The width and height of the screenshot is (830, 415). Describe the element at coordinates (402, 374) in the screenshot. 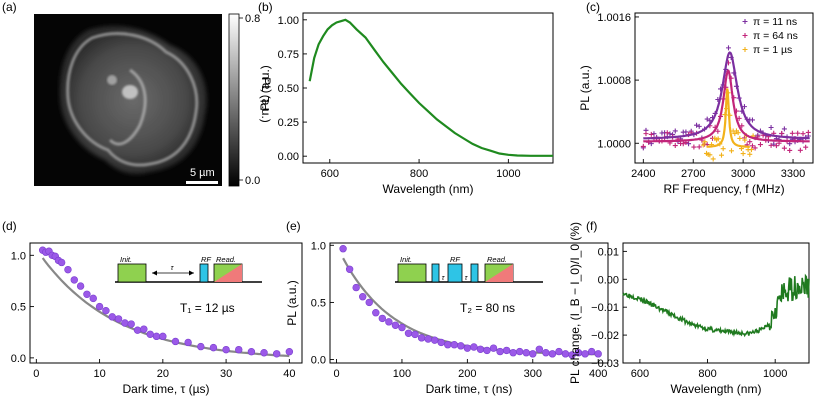

I see `x-tick-label-e-1: 100` at that location.